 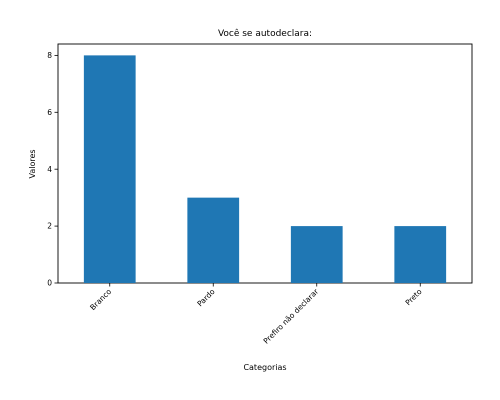 What do you see at coordinates (291, 315) in the screenshot?
I see `x-tick-label: Prefiro não declarar` at bounding box center [291, 315].